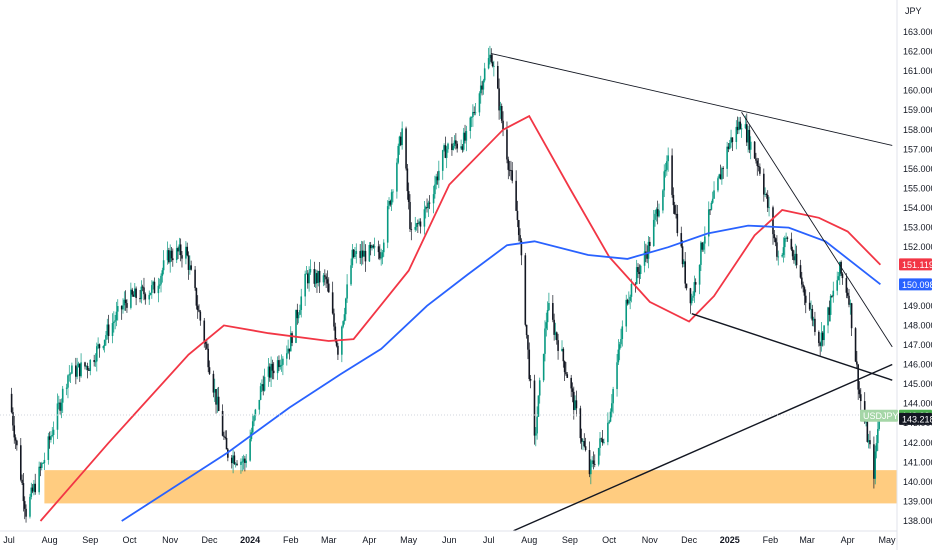 The height and width of the screenshot is (550, 932). Describe the element at coordinates (881, 416) in the screenshot. I see `symbol-label: USDJPY` at that location.